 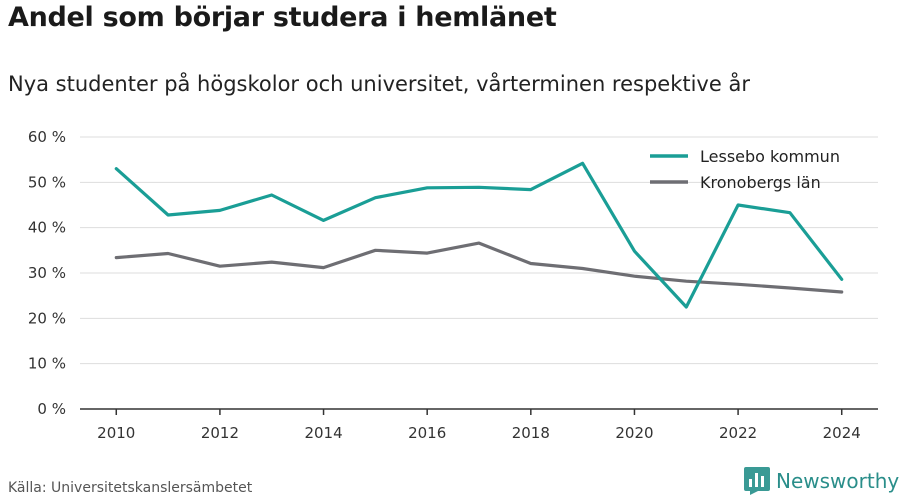 What do you see at coordinates (47, 364) in the screenshot?
I see `y-tick-label: 10 %` at bounding box center [47, 364].